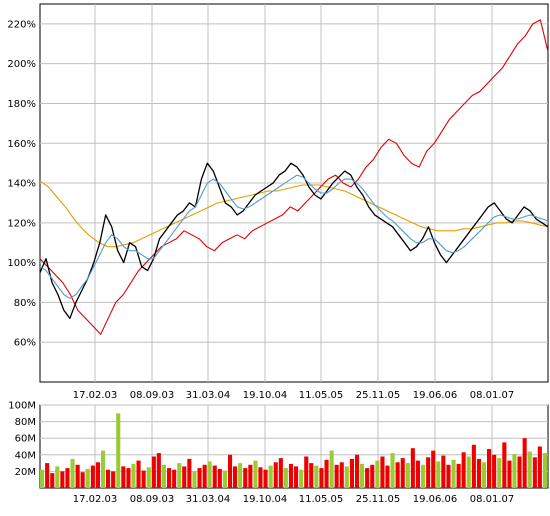 The width and height of the screenshot is (550, 516). What do you see at coordinates (95, 499) in the screenshot?
I see `volume-x-tick-label: 17.02.03` at bounding box center [95, 499].